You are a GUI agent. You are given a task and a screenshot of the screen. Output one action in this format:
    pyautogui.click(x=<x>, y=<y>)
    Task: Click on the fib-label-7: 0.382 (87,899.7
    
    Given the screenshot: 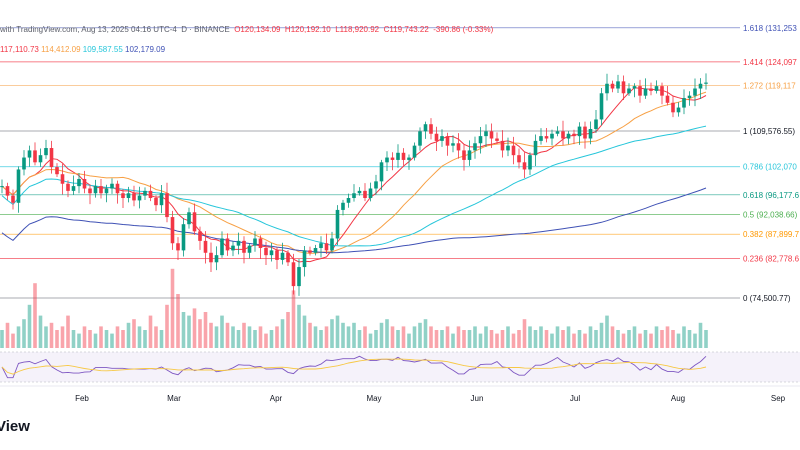 What is the action you would take?
    pyautogui.click(x=771, y=234)
    